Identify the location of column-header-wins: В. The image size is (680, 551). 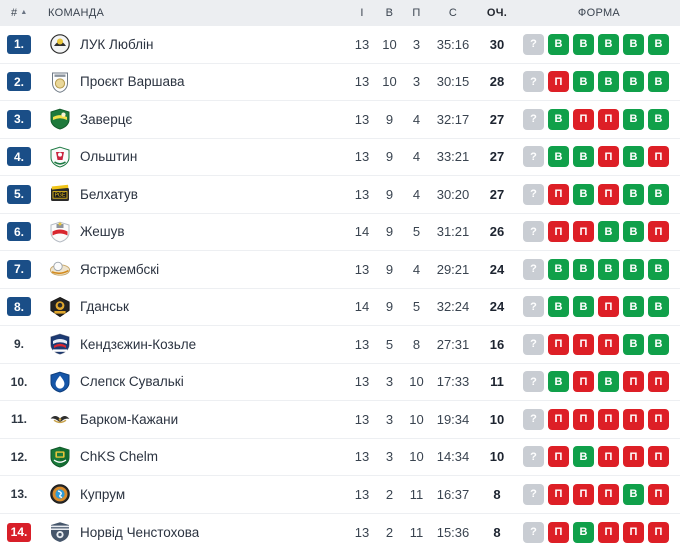
(389, 13).